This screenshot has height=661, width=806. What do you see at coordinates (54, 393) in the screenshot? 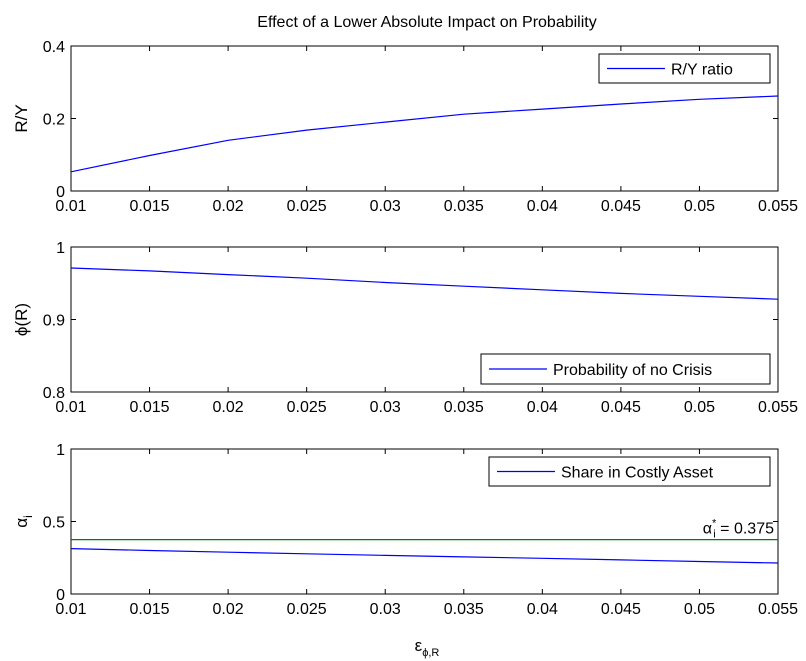
I see `y-tick-label: 0.8` at bounding box center [54, 393].